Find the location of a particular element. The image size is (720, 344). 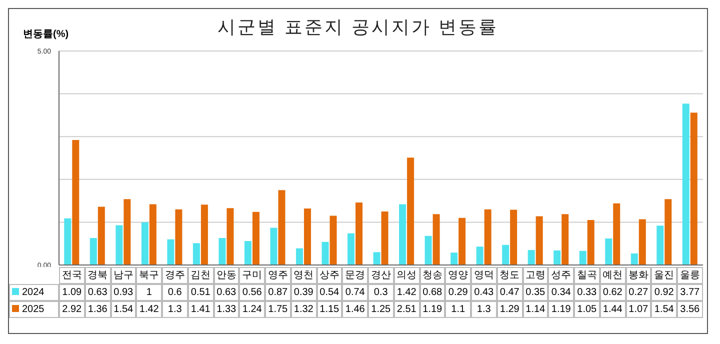

data-label: 1.44 is located at coordinates (613, 309).